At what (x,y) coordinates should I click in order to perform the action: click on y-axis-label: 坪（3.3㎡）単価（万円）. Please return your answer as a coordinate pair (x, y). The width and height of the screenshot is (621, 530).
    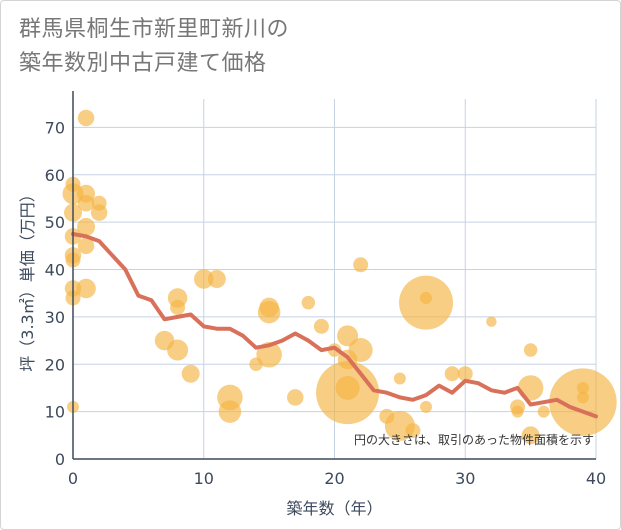
    Looking at the image, I should click on (27, 278).